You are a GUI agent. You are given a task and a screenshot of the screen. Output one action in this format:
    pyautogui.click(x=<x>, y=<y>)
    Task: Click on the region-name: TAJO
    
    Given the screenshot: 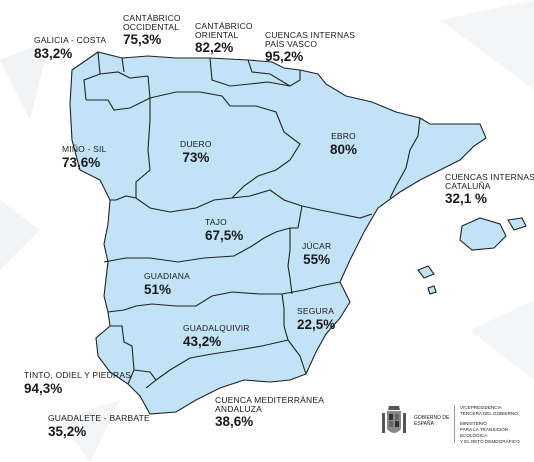 What is the action you would take?
    pyautogui.click(x=216, y=222)
    